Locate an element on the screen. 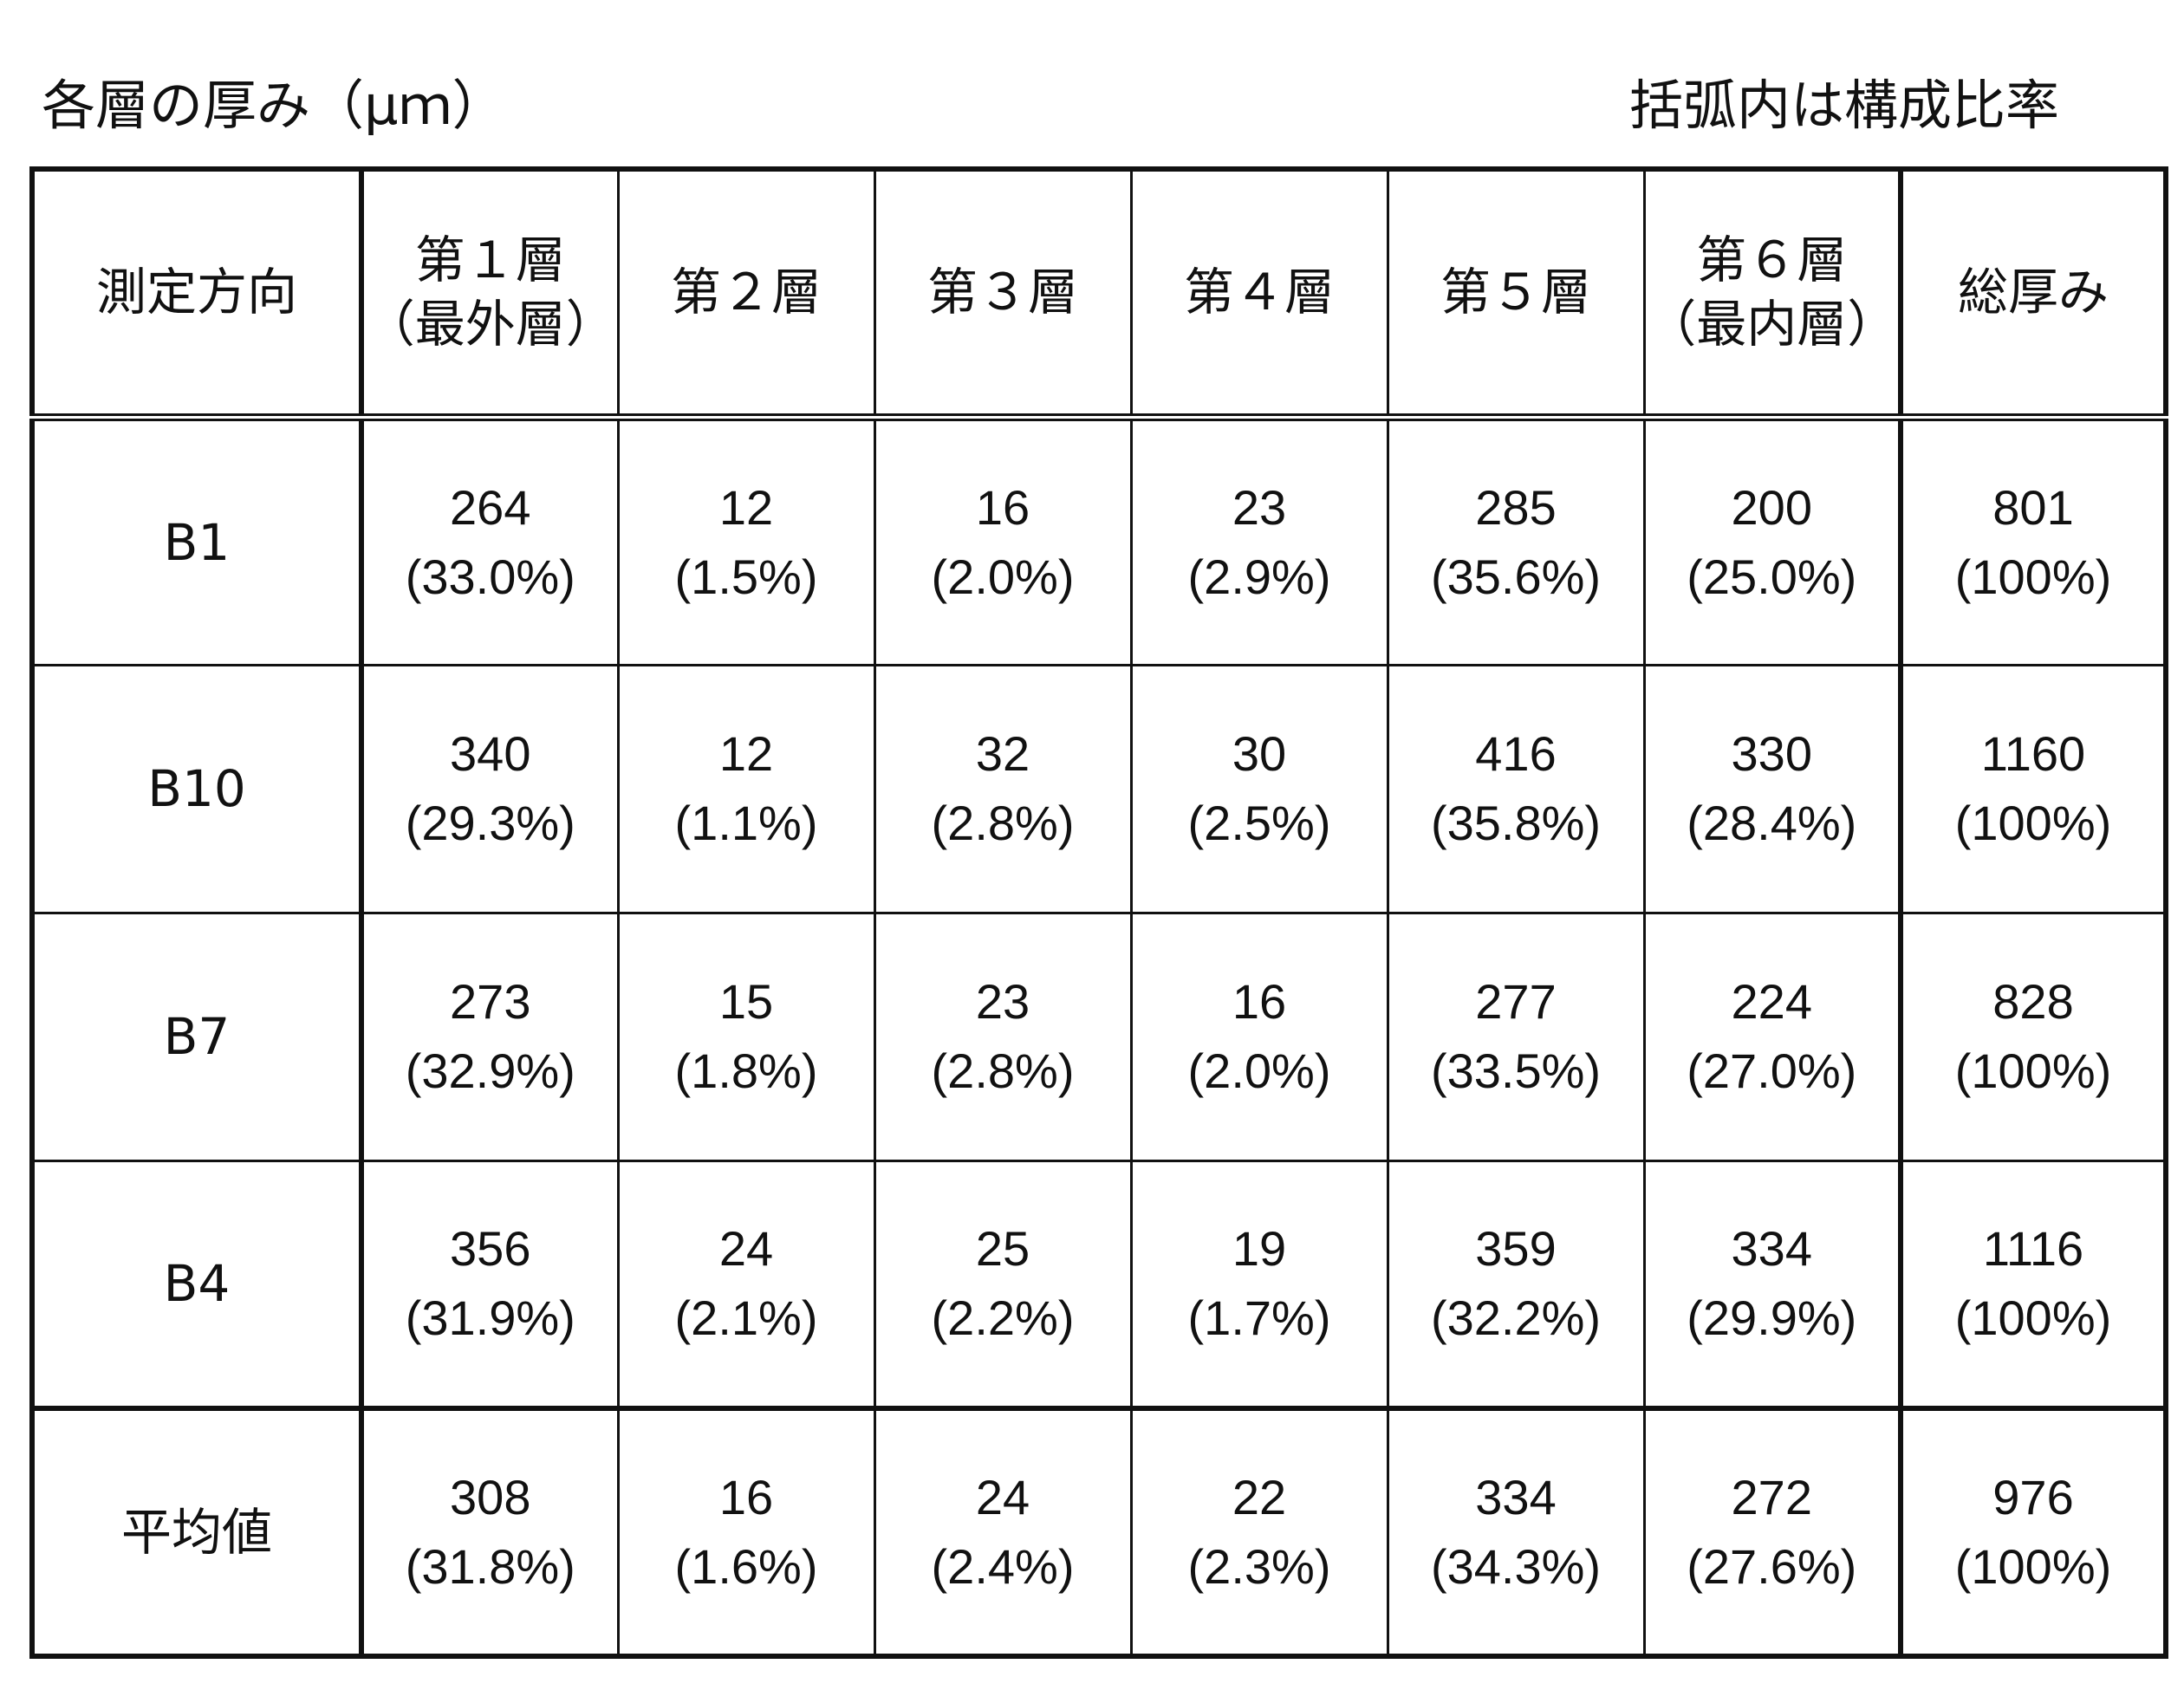 The image size is (2184, 1690). thickness-value: 200 is located at coordinates (1772, 508).